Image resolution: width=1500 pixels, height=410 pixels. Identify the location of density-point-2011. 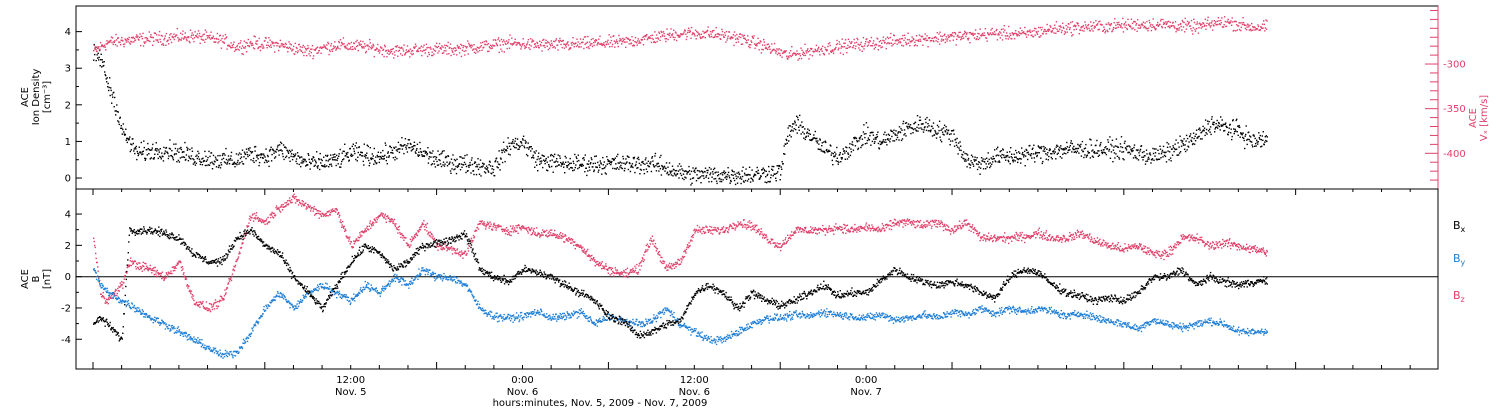
(1101, 150).